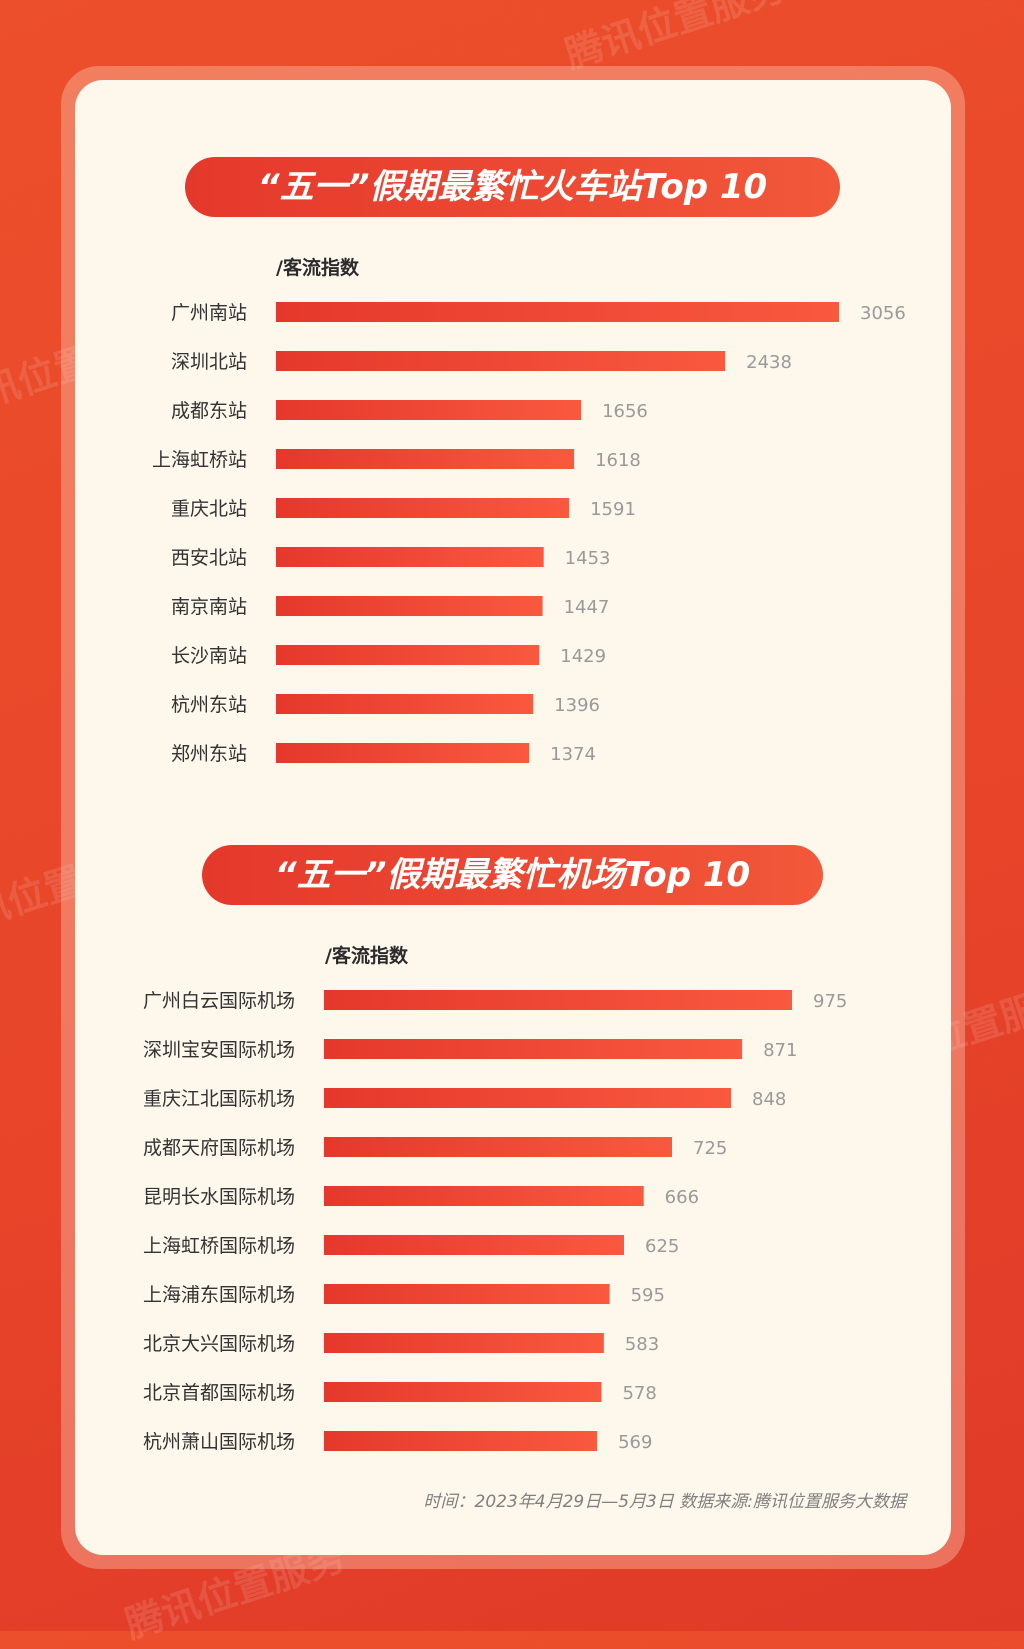 The width and height of the screenshot is (1024, 1649). Describe the element at coordinates (583, 656) in the screenshot. I see `station-value-label: 1429` at that location.